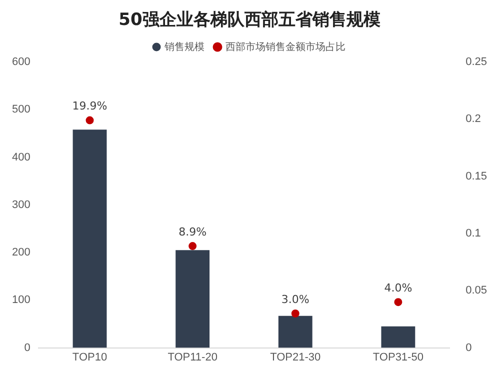 The width and height of the screenshot is (499, 371). I want to click on legend-label: 销售规模, so click(184, 46).